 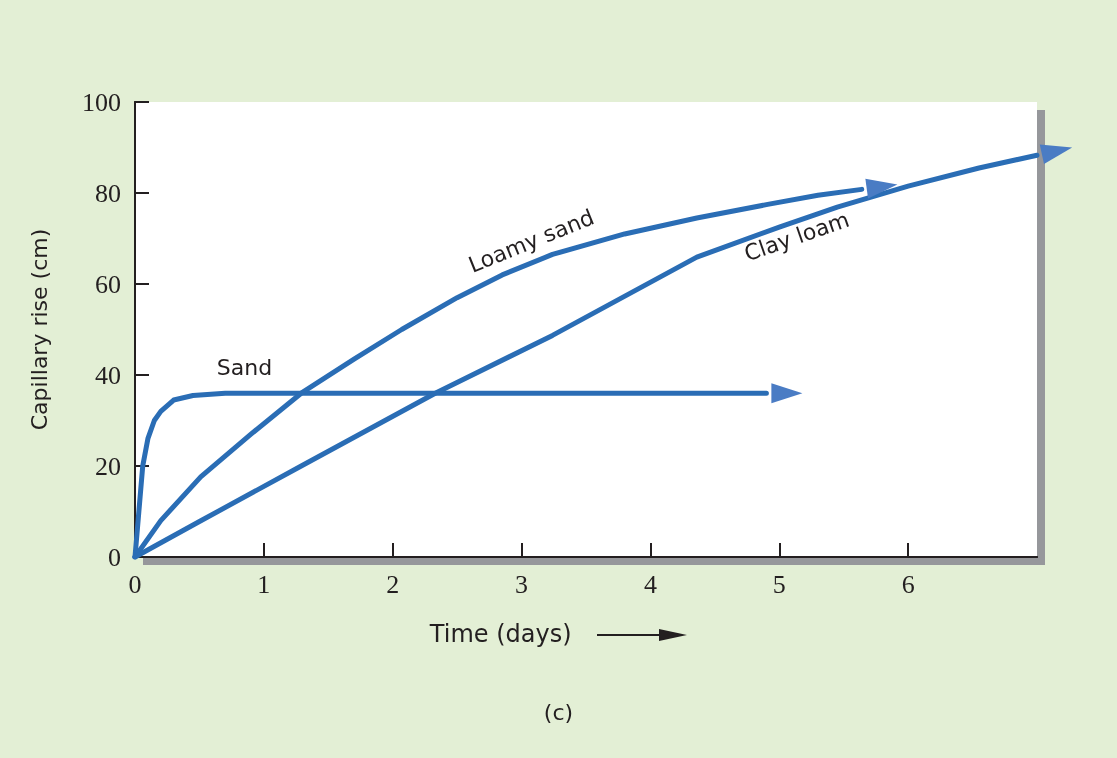 I want to click on x-axis-title: Time (days), so click(x=500, y=634).